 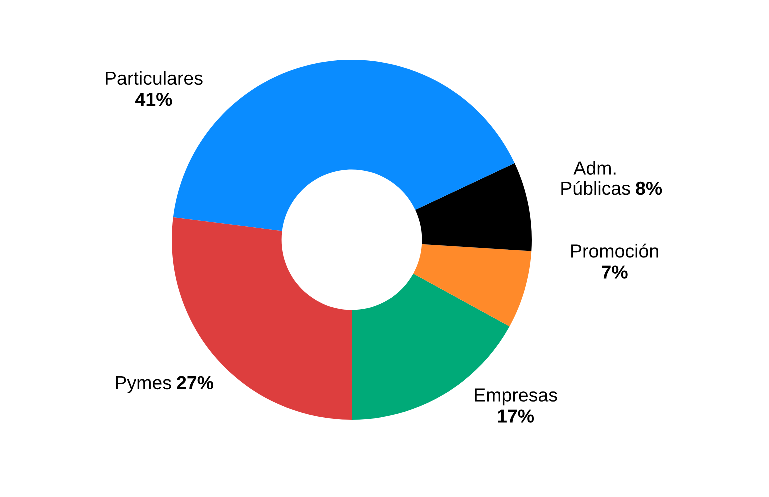 What do you see at coordinates (516, 416) in the screenshot?
I see `data-label: 17%` at bounding box center [516, 416].